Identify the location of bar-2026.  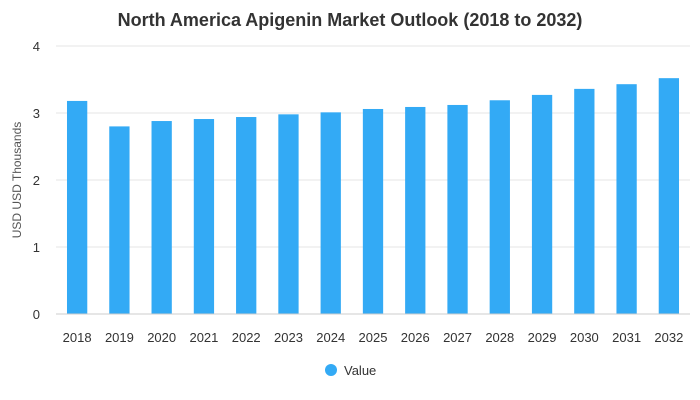
(415, 210).